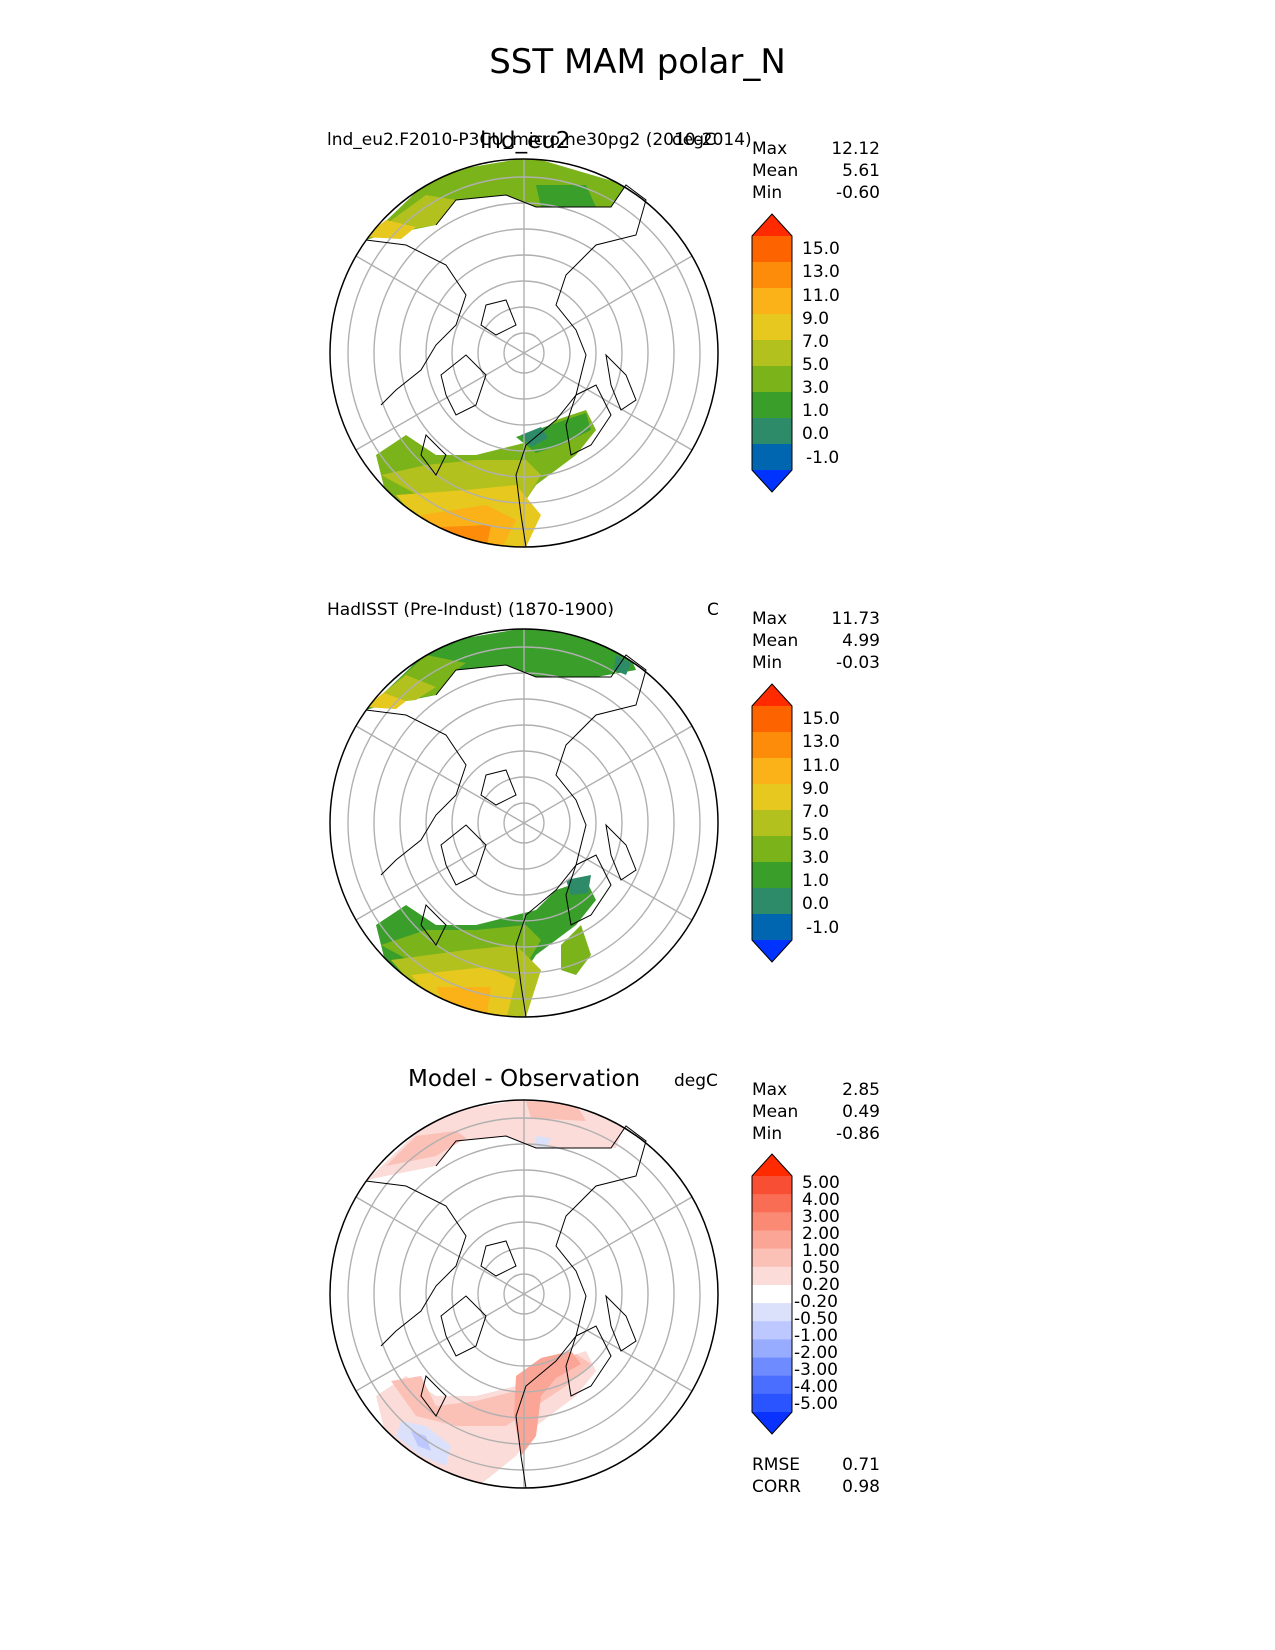 The width and height of the screenshot is (1275, 1650). What do you see at coordinates (861, 641) in the screenshot?
I see `stat-value: 4.99` at bounding box center [861, 641].